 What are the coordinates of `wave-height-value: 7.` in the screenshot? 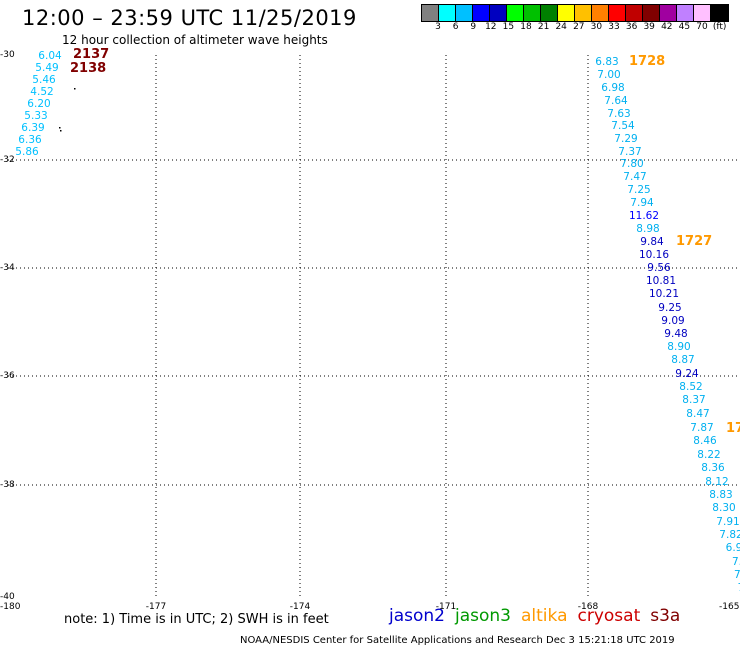 It's located at (736, 575).